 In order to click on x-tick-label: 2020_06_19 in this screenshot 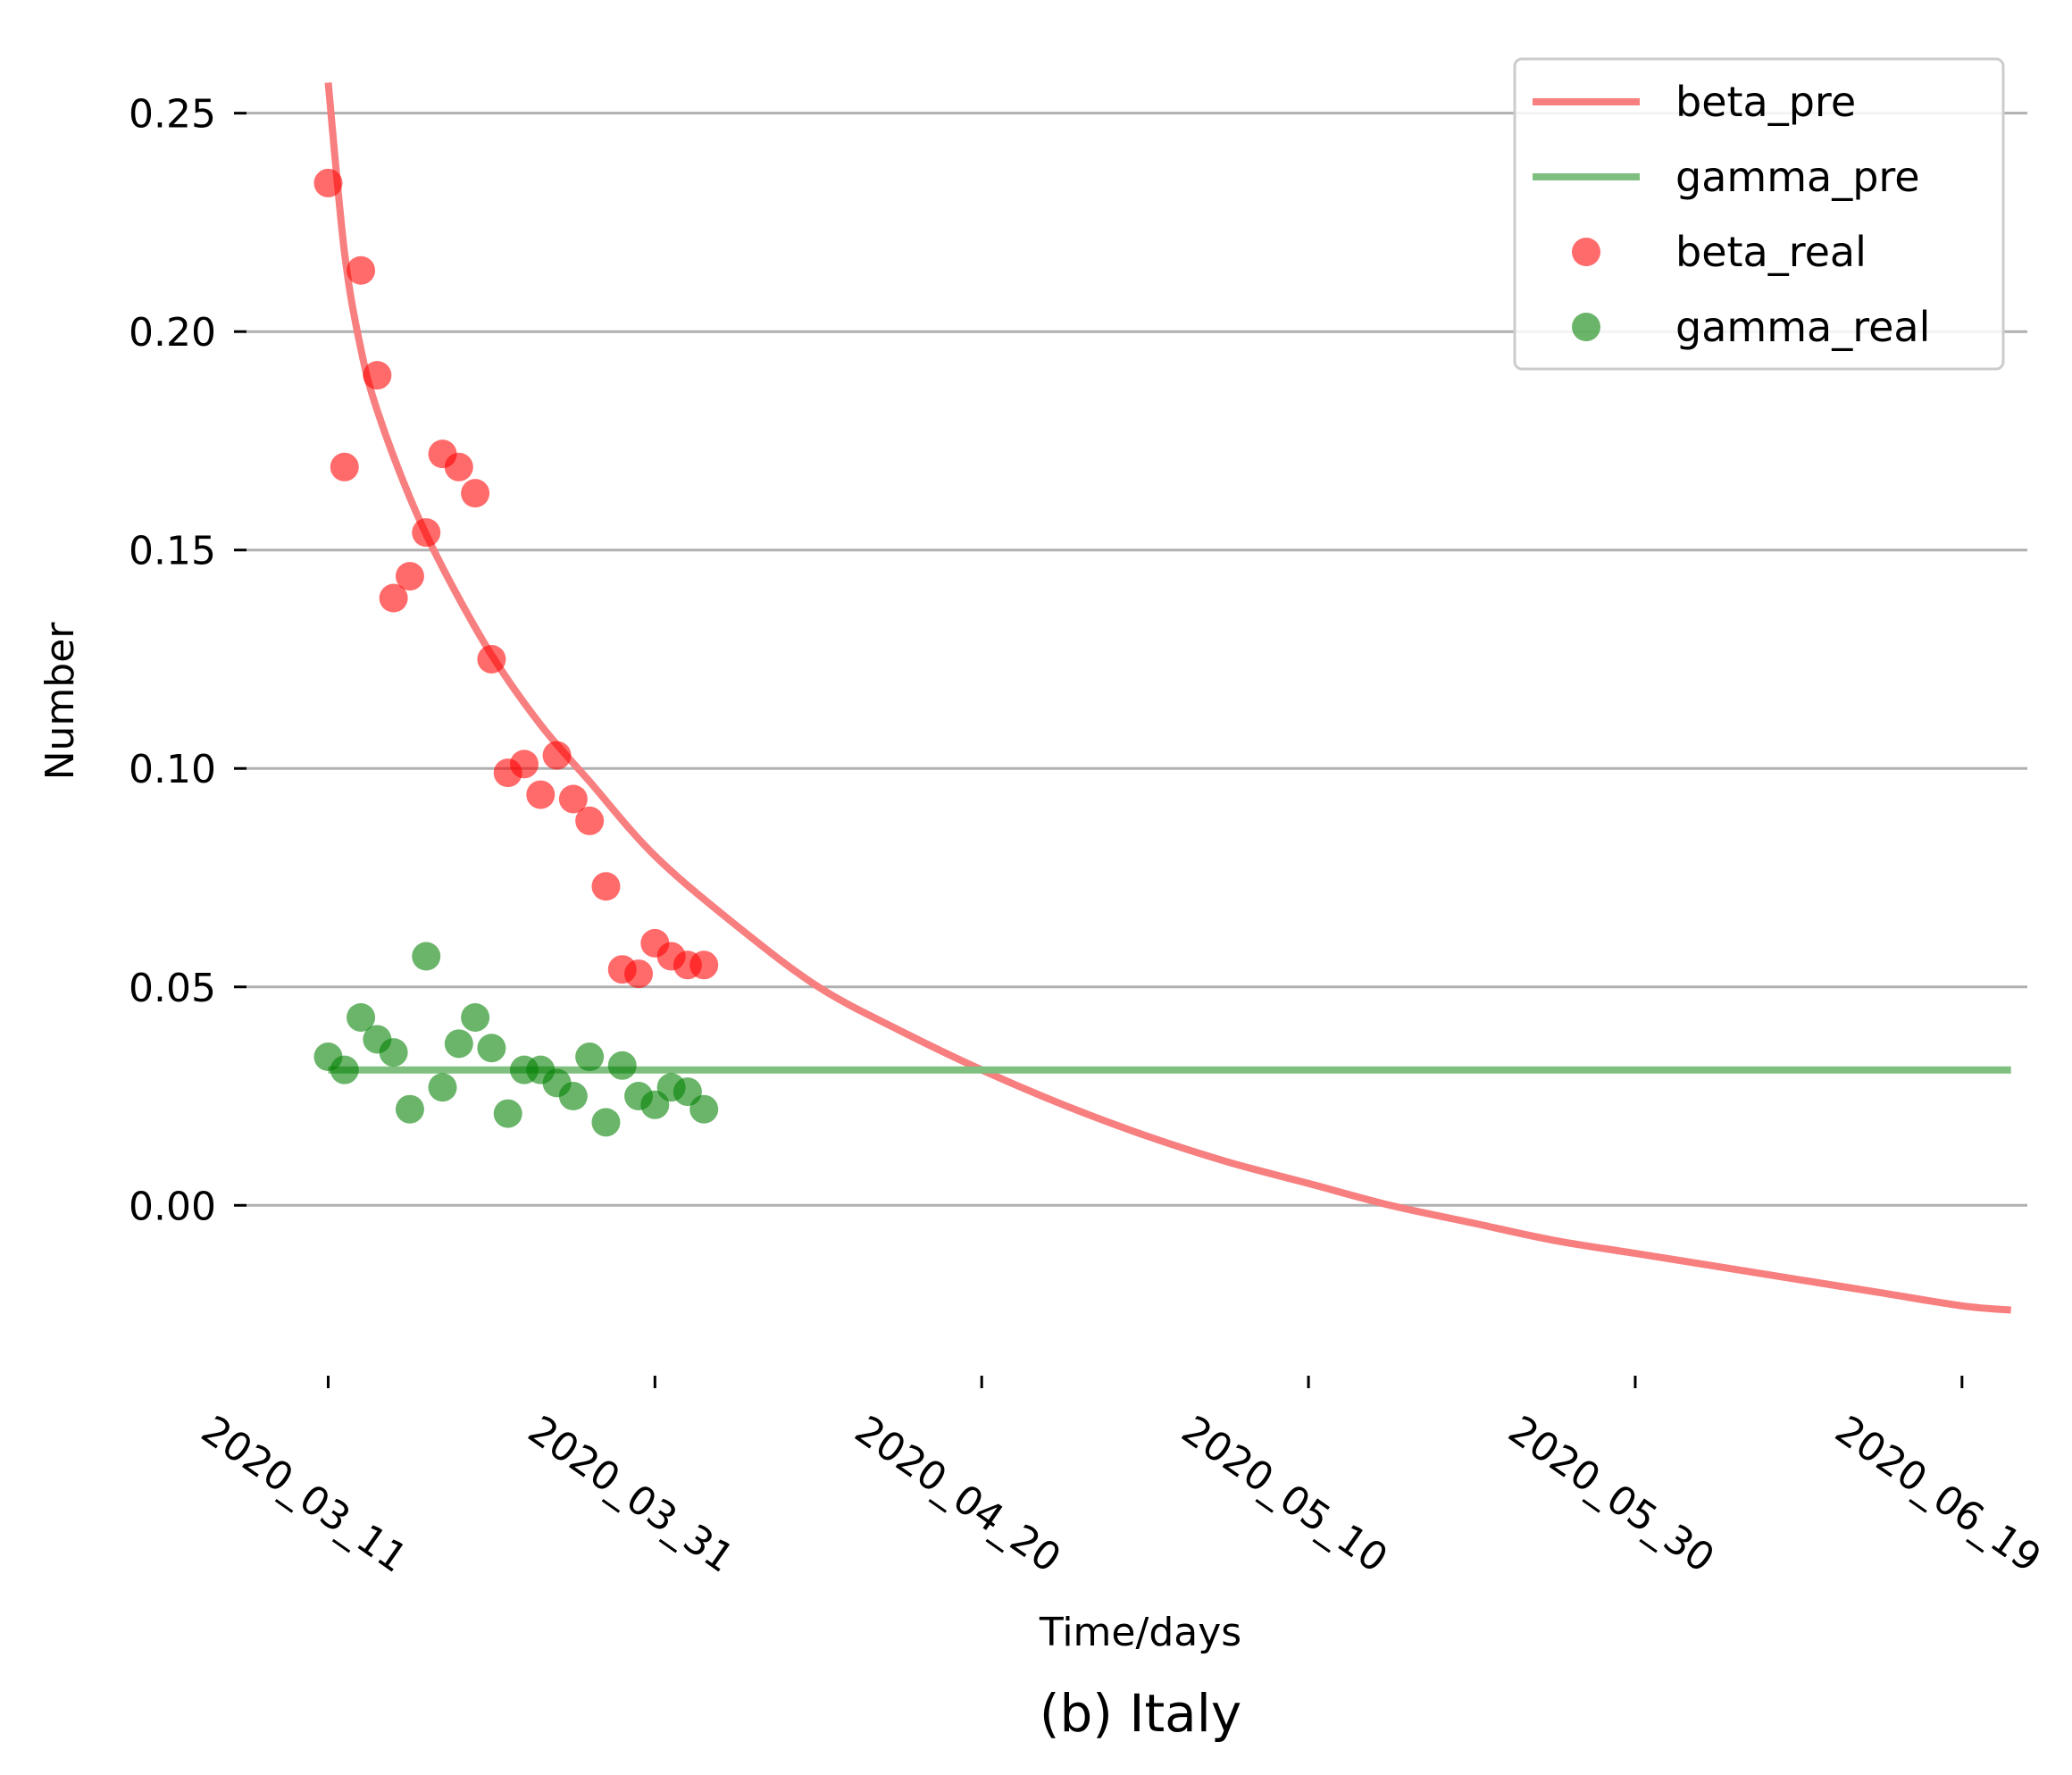, I will do `click(1939, 1494)`.